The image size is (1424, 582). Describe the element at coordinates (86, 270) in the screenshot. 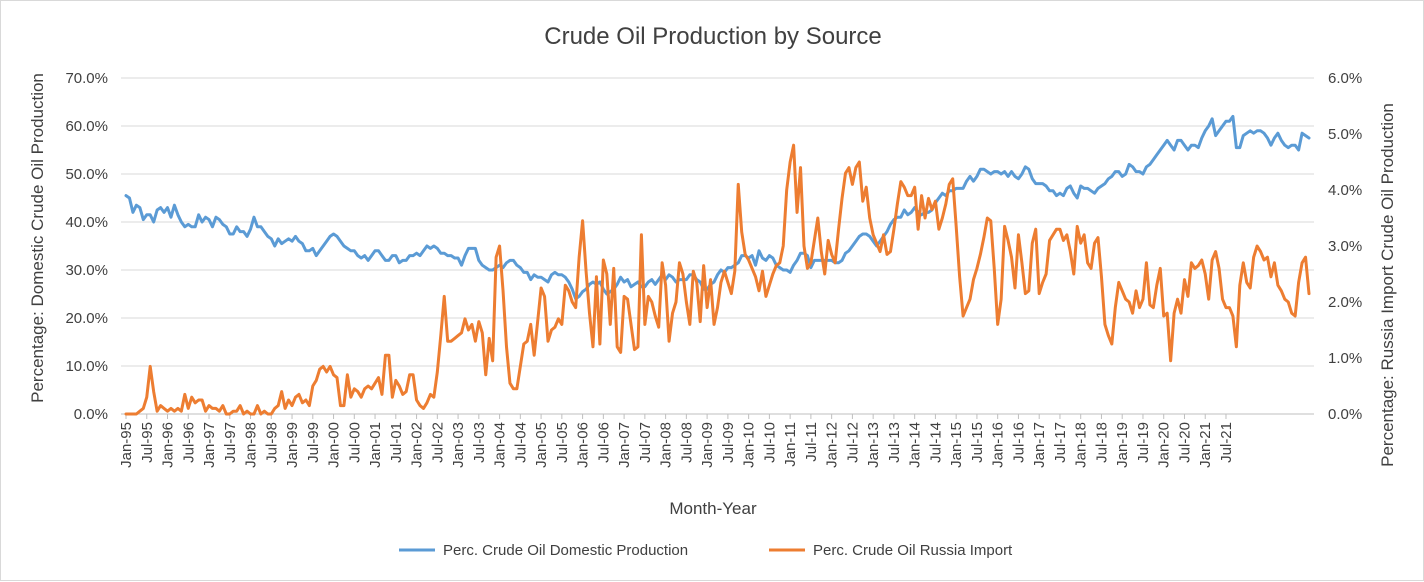

I see `y-left-tick-label: 30.0%` at that location.